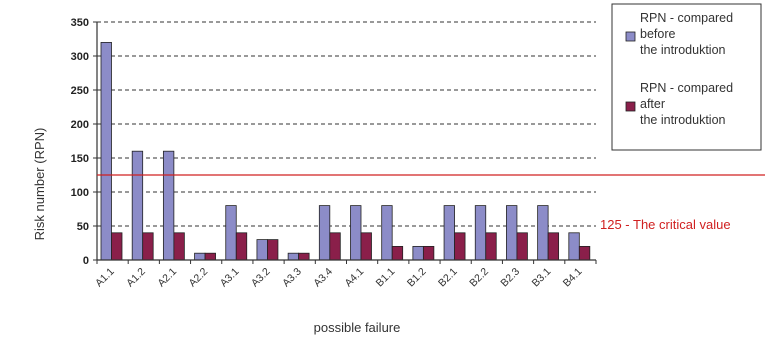 The height and width of the screenshot is (337, 765). I want to click on x-tick-label: B1.2, so click(417, 278).